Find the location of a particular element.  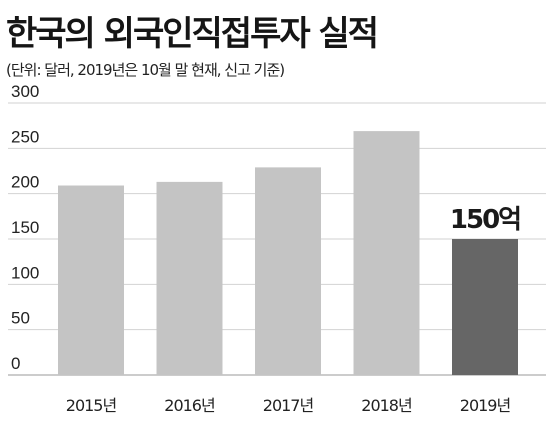

y-tick-label: 300 is located at coordinates (25, 91).